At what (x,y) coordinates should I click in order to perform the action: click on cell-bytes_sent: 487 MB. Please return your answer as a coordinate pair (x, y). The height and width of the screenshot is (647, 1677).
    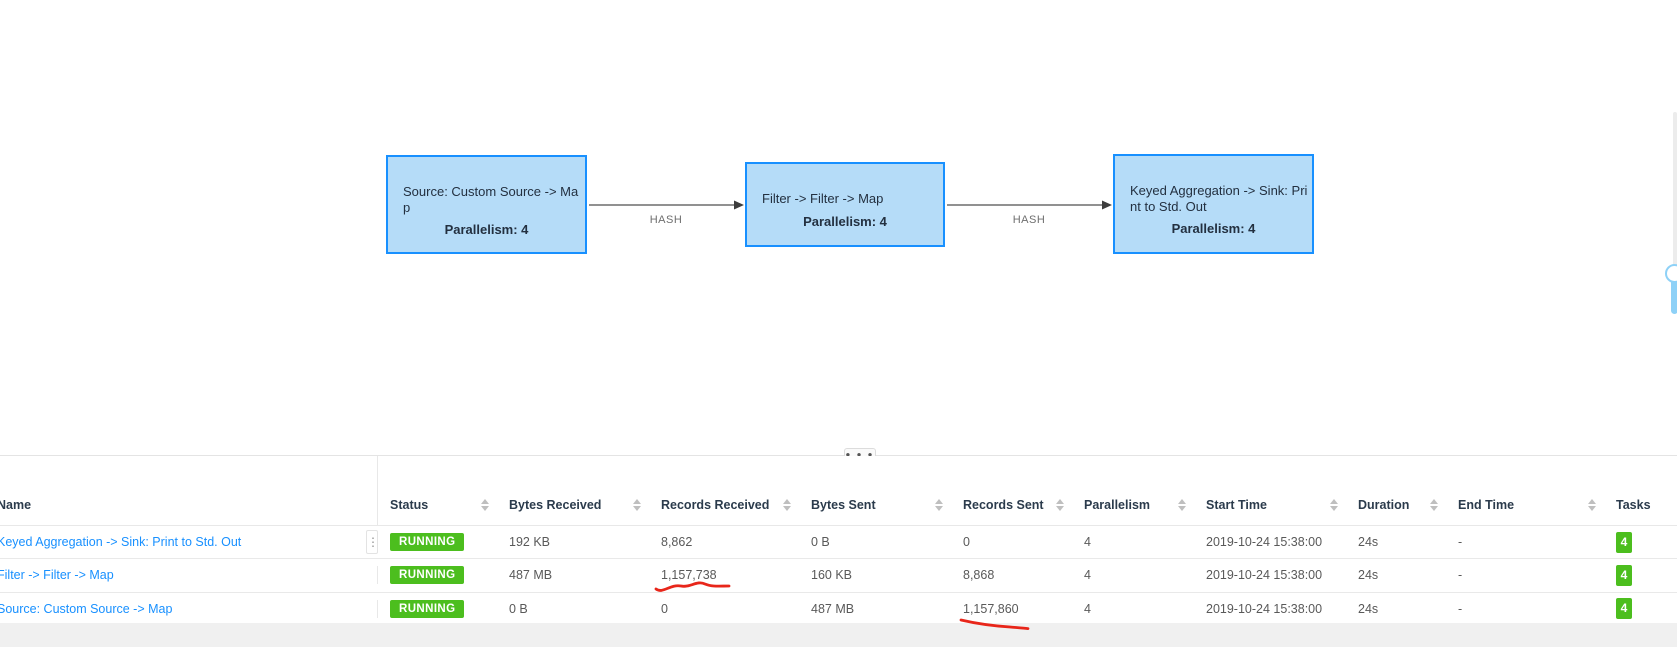
    Looking at the image, I should click on (833, 608).